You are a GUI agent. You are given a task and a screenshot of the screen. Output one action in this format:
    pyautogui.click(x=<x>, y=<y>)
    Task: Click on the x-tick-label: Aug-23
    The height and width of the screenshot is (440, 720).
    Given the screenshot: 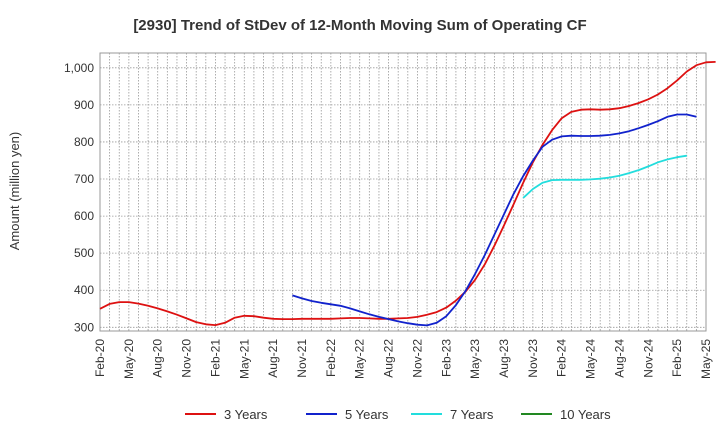 What is the action you would take?
    pyautogui.click(x=504, y=358)
    